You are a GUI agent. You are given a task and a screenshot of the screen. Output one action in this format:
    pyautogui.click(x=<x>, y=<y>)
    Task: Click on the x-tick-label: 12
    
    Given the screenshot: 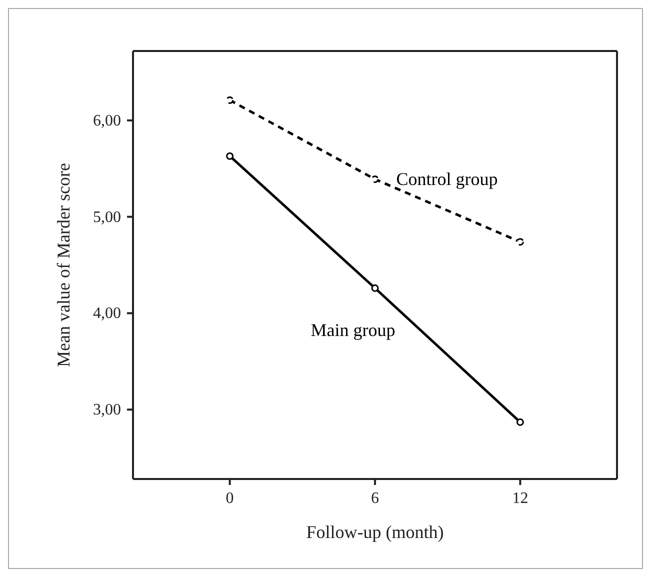 What is the action you would take?
    pyautogui.click(x=520, y=498)
    